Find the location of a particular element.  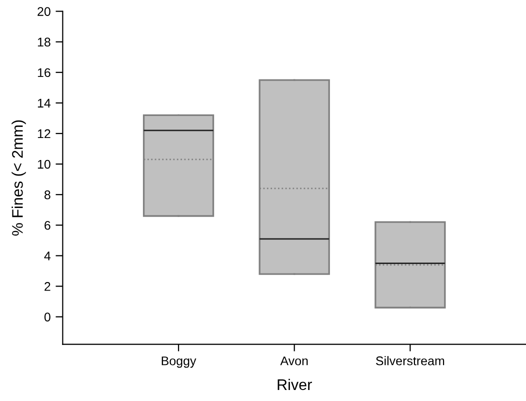

y-tick-label: 20 is located at coordinates (44, 11).